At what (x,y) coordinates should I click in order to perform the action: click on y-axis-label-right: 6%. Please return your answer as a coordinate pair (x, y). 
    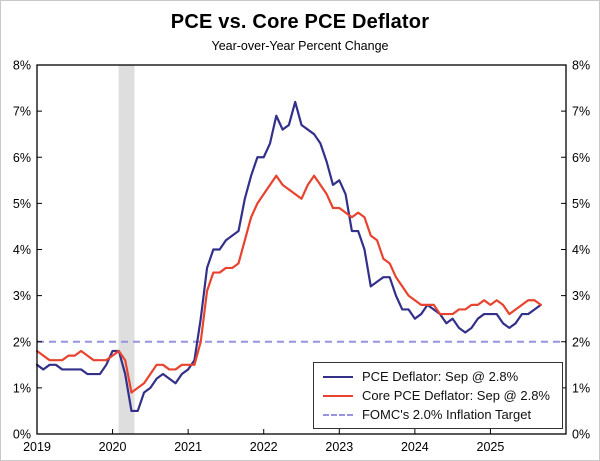
    Looking at the image, I should click on (581, 158).